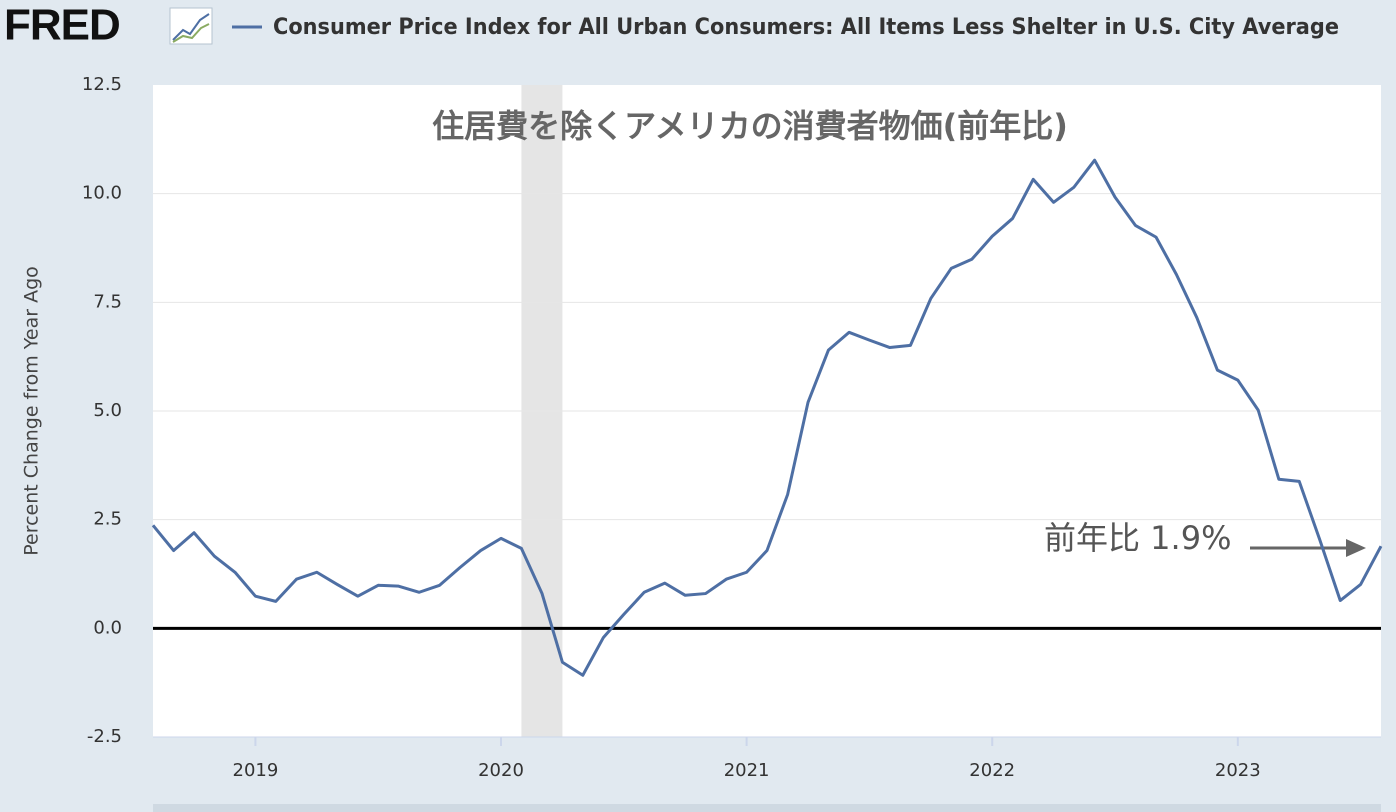 This screenshot has width=1396, height=812. What do you see at coordinates (107, 519) in the screenshot?
I see `y-tick-label: 2.5` at bounding box center [107, 519].